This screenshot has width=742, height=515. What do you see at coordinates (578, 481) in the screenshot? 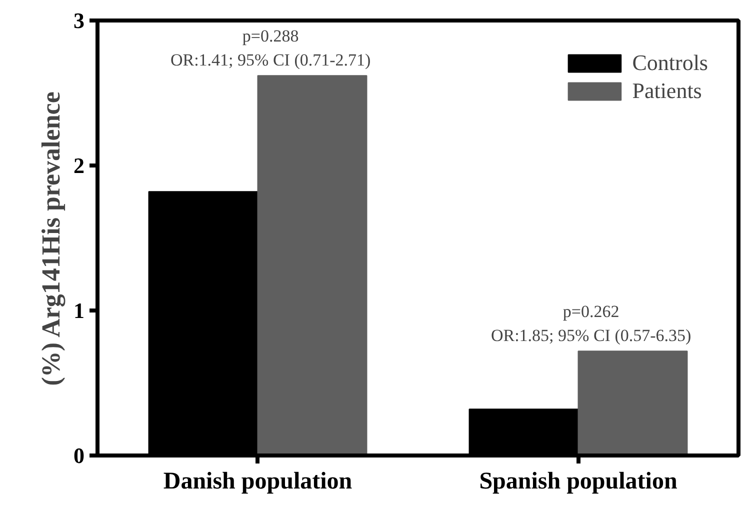
I see `x-tick-label: Spanish population` at bounding box center [578, 481].